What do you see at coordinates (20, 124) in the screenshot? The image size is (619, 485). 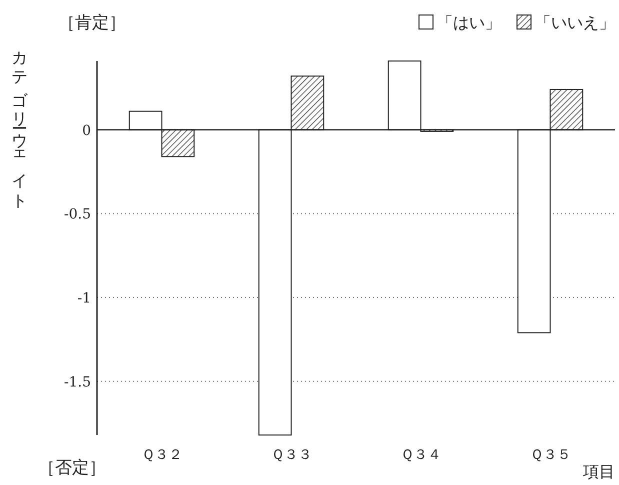 I see `y-axis-title: カテゴリーウェイト` at bounding box center [20, 124].